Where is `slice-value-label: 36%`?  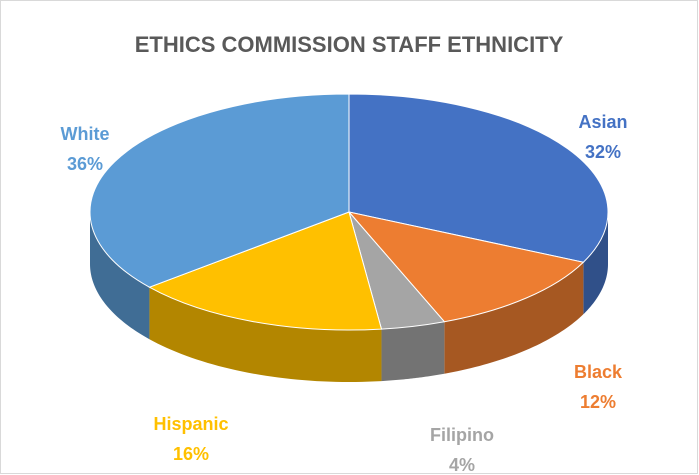 slice-value-label: 36% is located at coordinates (85, 164).